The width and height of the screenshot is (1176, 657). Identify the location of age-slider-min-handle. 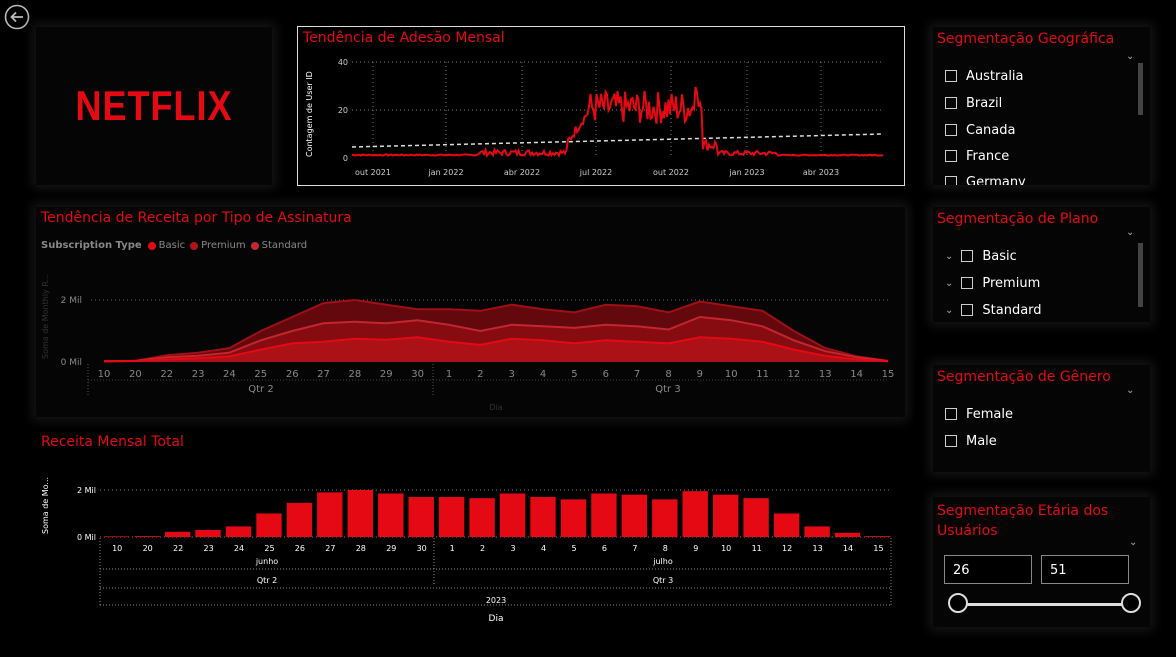
(958, 603).